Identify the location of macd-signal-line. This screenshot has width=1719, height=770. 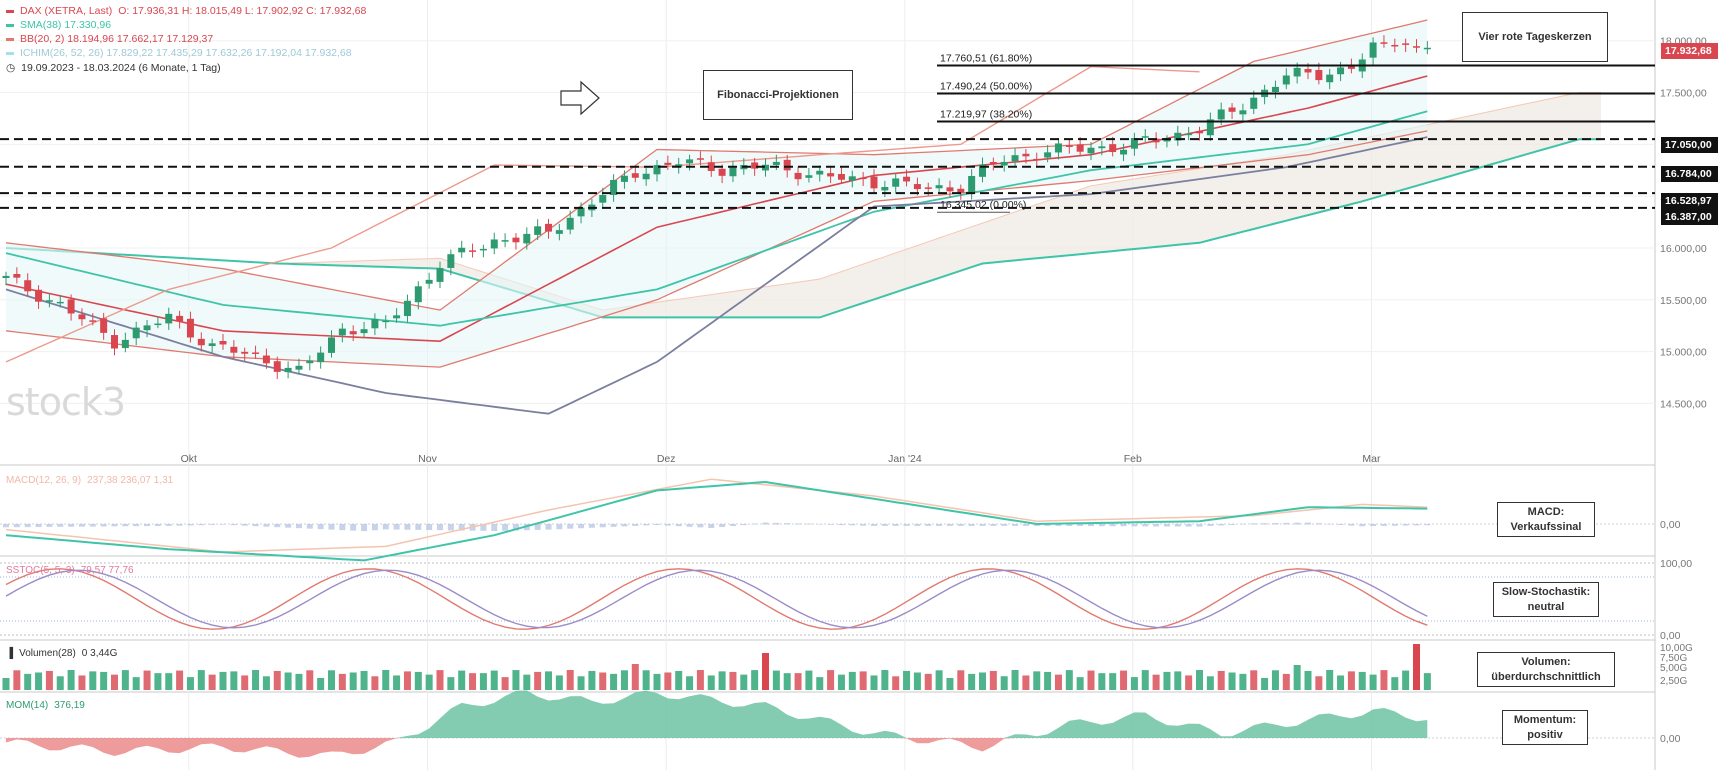
(716, 515).